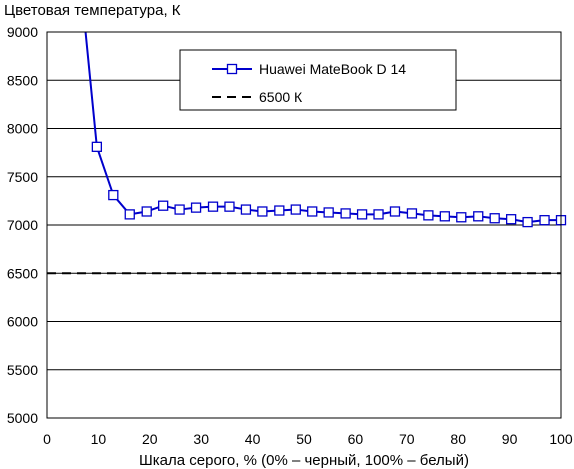 This screenshot has width=574, height=469. What do you see at coordinates (92, 10) in the screenshot?
I see `y-axis-title: Цветовая температура, К` at bounding box center [92, 10].